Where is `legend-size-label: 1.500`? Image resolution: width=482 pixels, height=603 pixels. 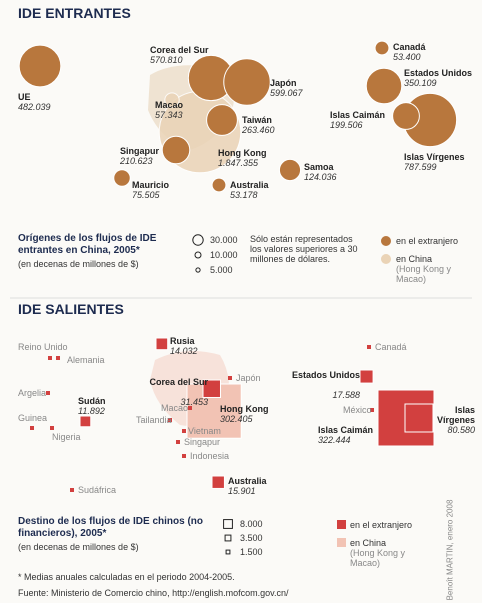
legend-size-label: 1.500 is located at coordinates (251, 552).